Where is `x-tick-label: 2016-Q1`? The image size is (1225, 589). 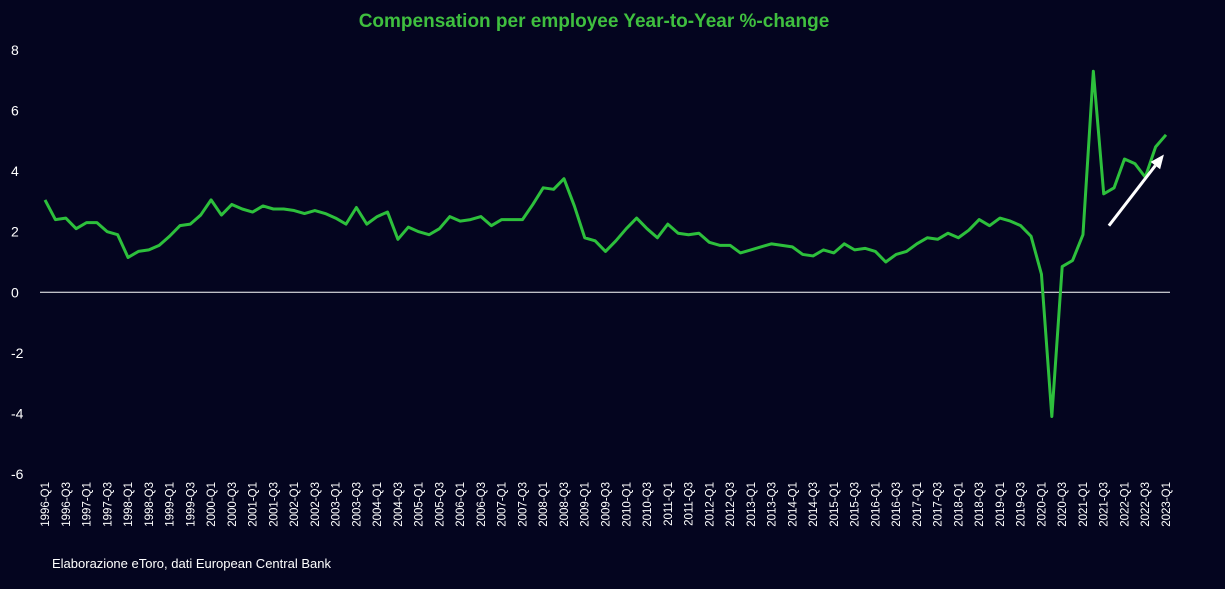
x-tick-label: 2016-Q1 is located at coordinates (876, 504).